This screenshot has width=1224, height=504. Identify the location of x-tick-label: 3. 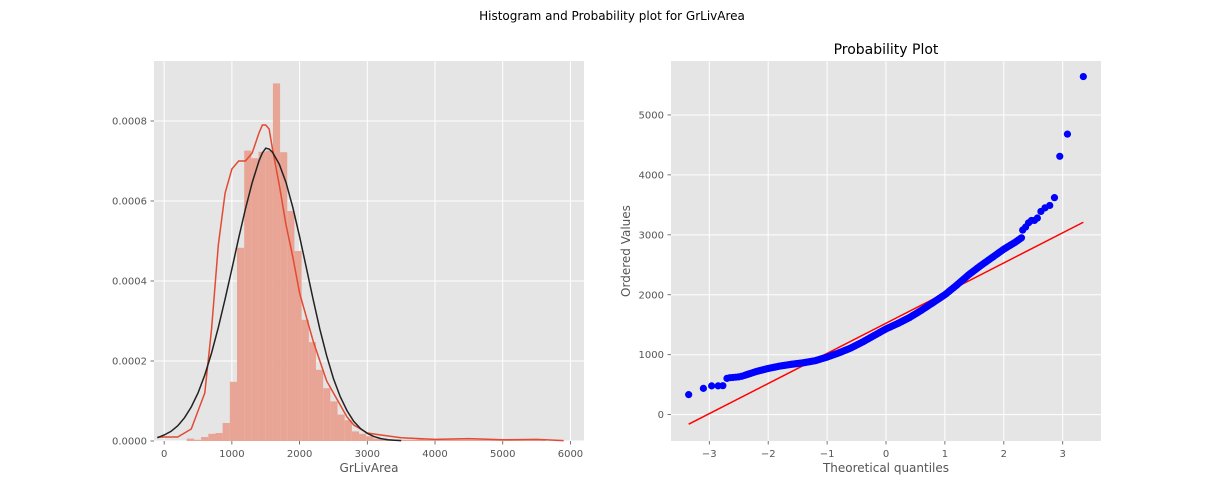
(1063, 454).